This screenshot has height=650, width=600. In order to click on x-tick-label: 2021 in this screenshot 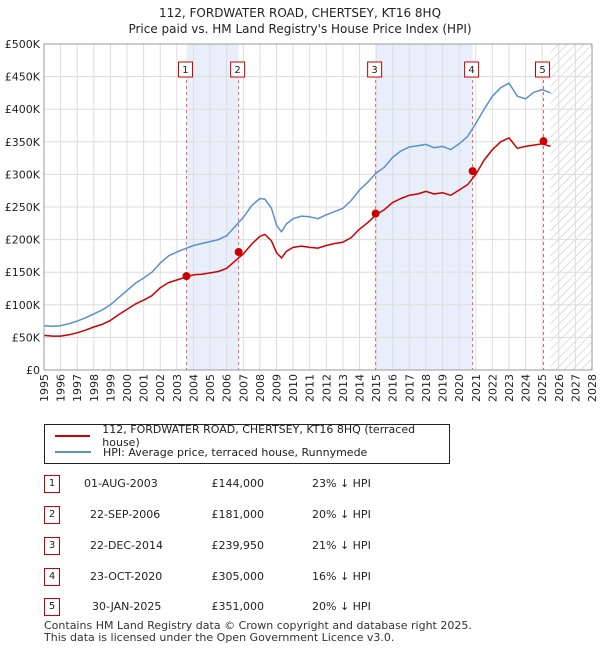, I will do `click(476, 388)`.